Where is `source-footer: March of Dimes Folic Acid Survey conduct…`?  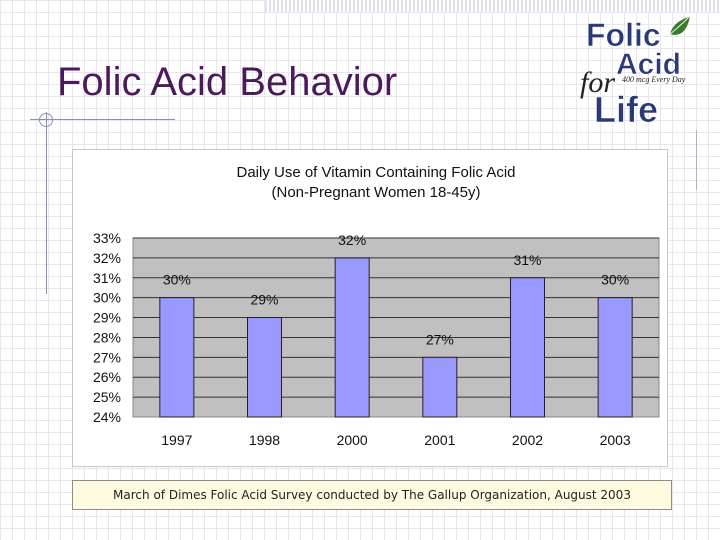 source-footer: March of Dimes Folic Acid Survey conduct… is located at coordinates (372, 495).